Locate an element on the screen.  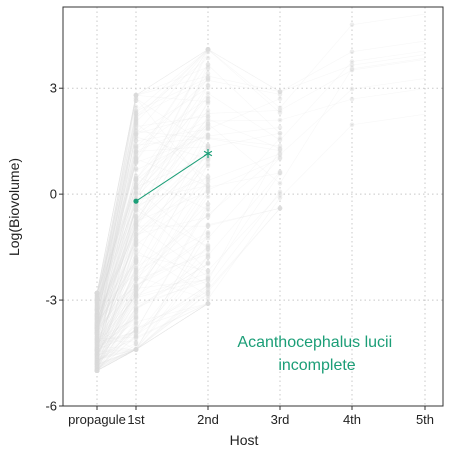
x-tick-label: 2nd is located at coordinates (208, 419).